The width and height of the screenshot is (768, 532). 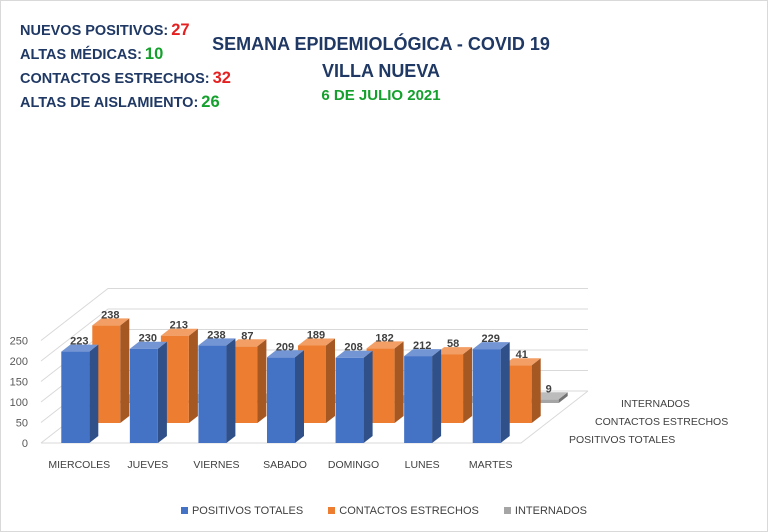 I want to click on stat-value: 32, so click(x=221, y=78).